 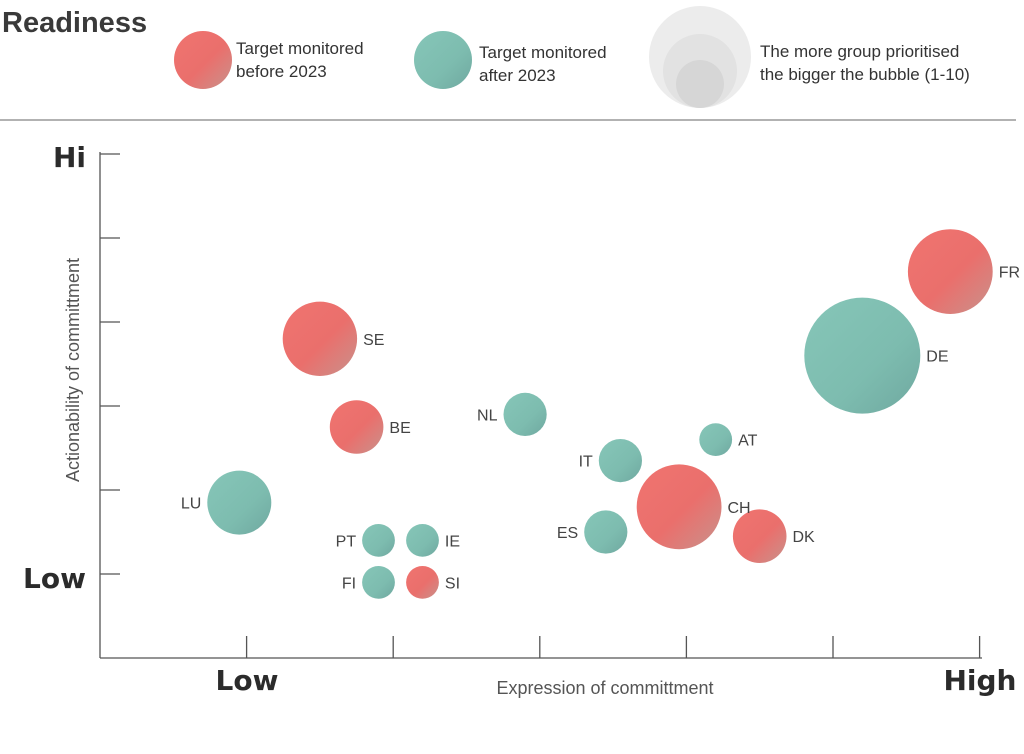 I want to click on x-axis-title: Expression of committment, so click(x=604, y=688).